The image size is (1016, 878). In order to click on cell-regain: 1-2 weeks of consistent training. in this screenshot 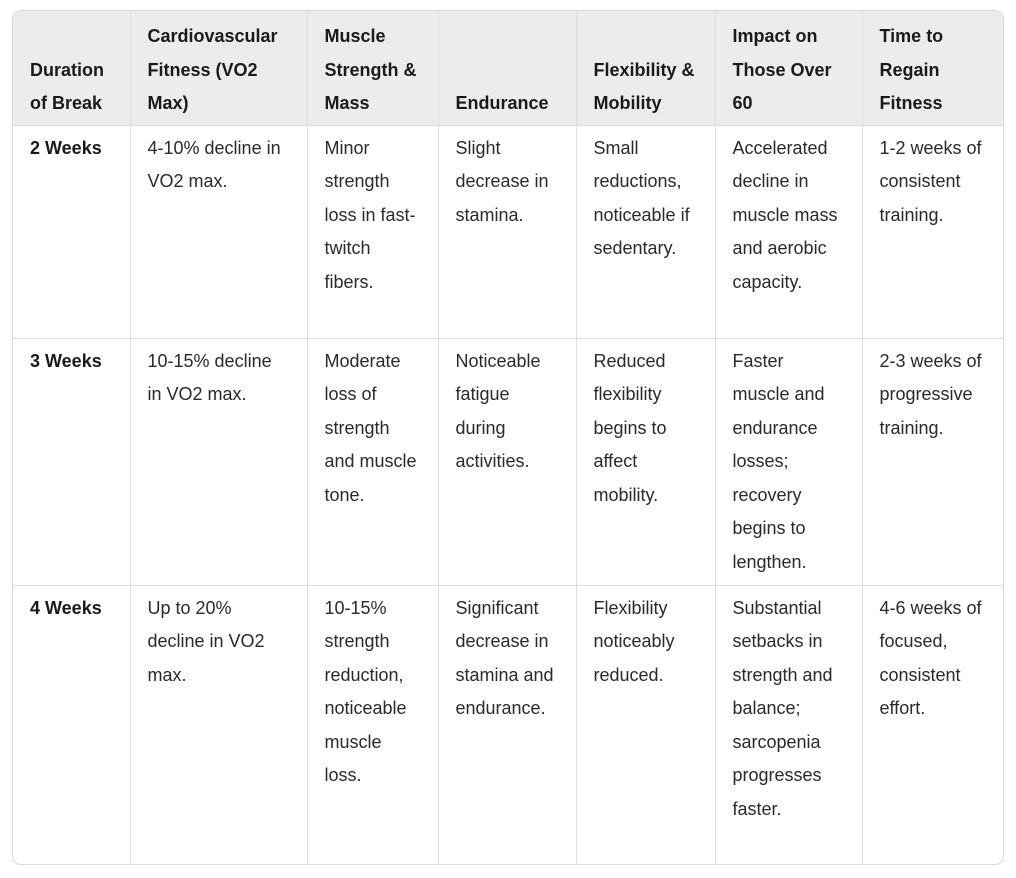, I will do `click(932, 232)`.